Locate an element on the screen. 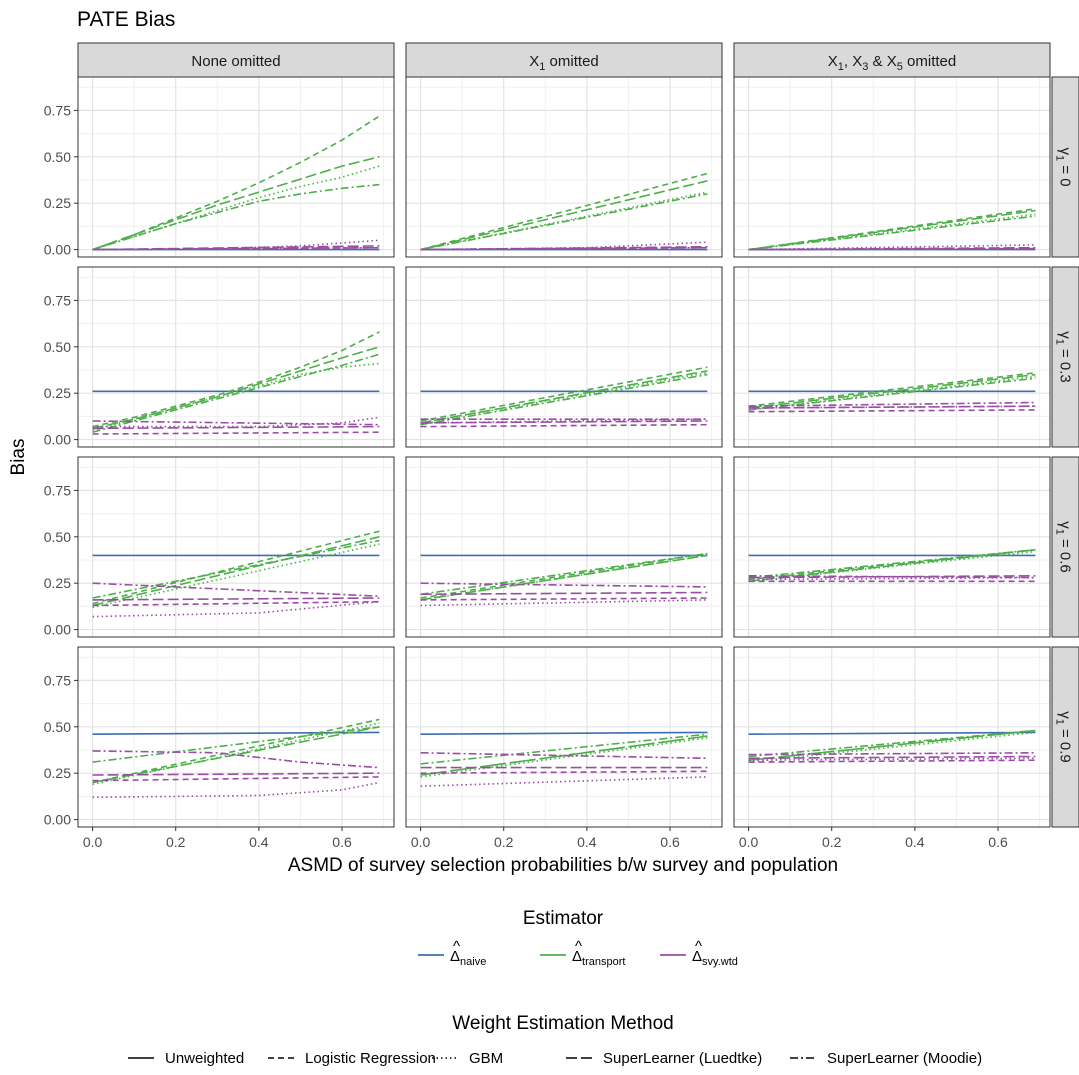  legend-method-item-0: Unweighted is located at coordinates (186, 1058).